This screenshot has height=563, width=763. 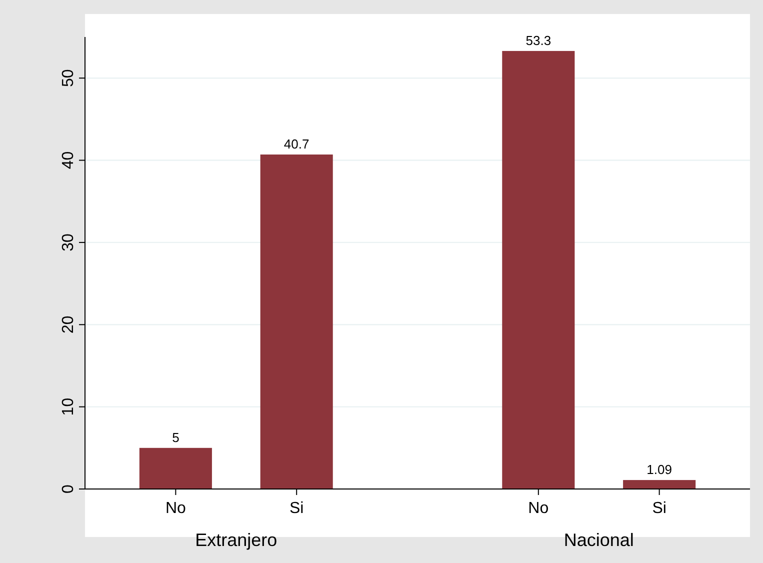 What do you see at coordinates (297, 144) in the screenshot?
I see `data-label: 40.7` at bounding box center [297, 144].